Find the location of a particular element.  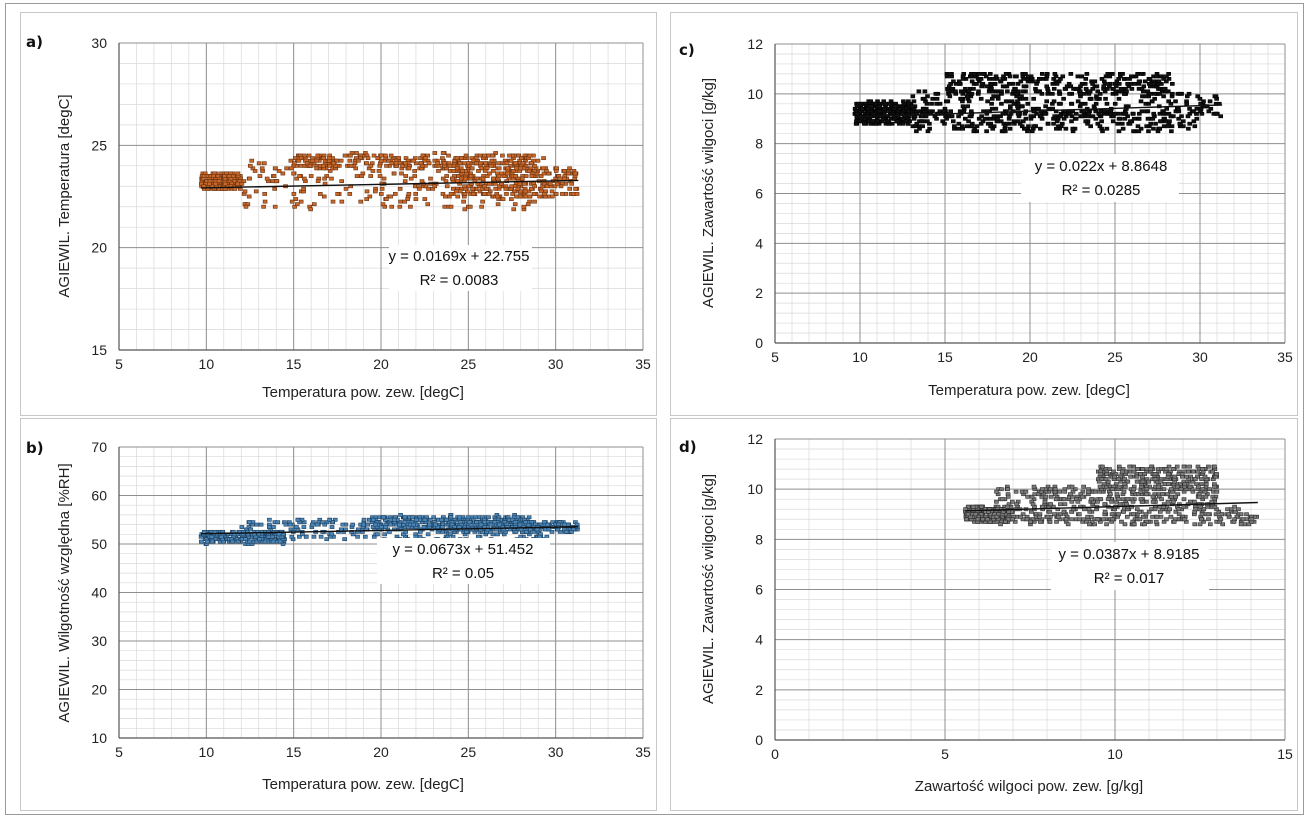

r-squared-label: R² = 0.017 is located at coordinates (1129, 578).